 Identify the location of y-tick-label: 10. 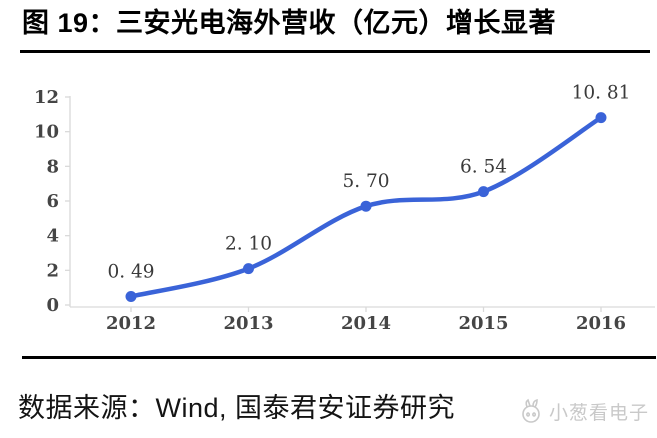
(46, 132).